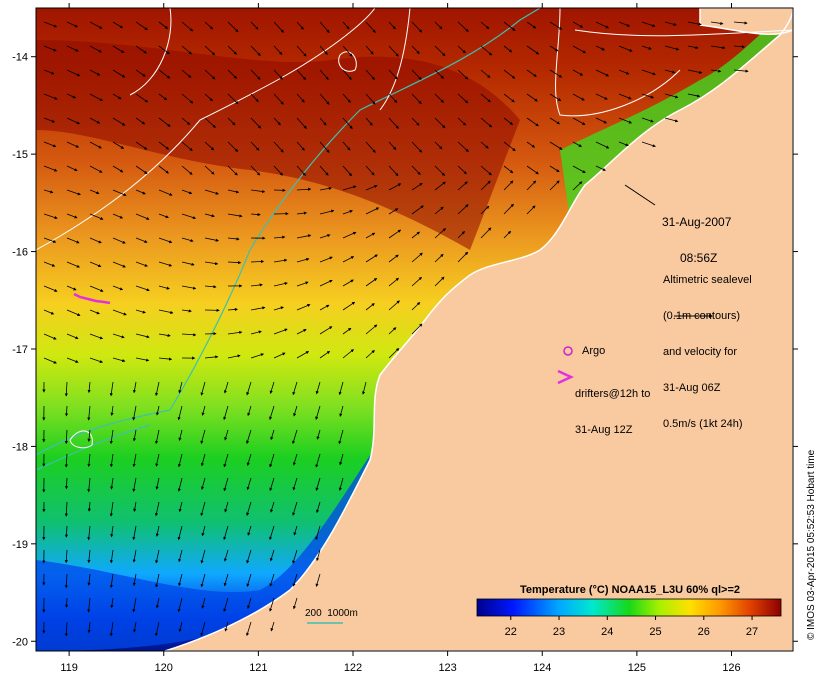 The width and height of the screenshot is (820, 680). What do you see at coordinates (511, 632) in the screenshot?
I see `colorbar-tick-label: 22` at bounding box center [511, 632].